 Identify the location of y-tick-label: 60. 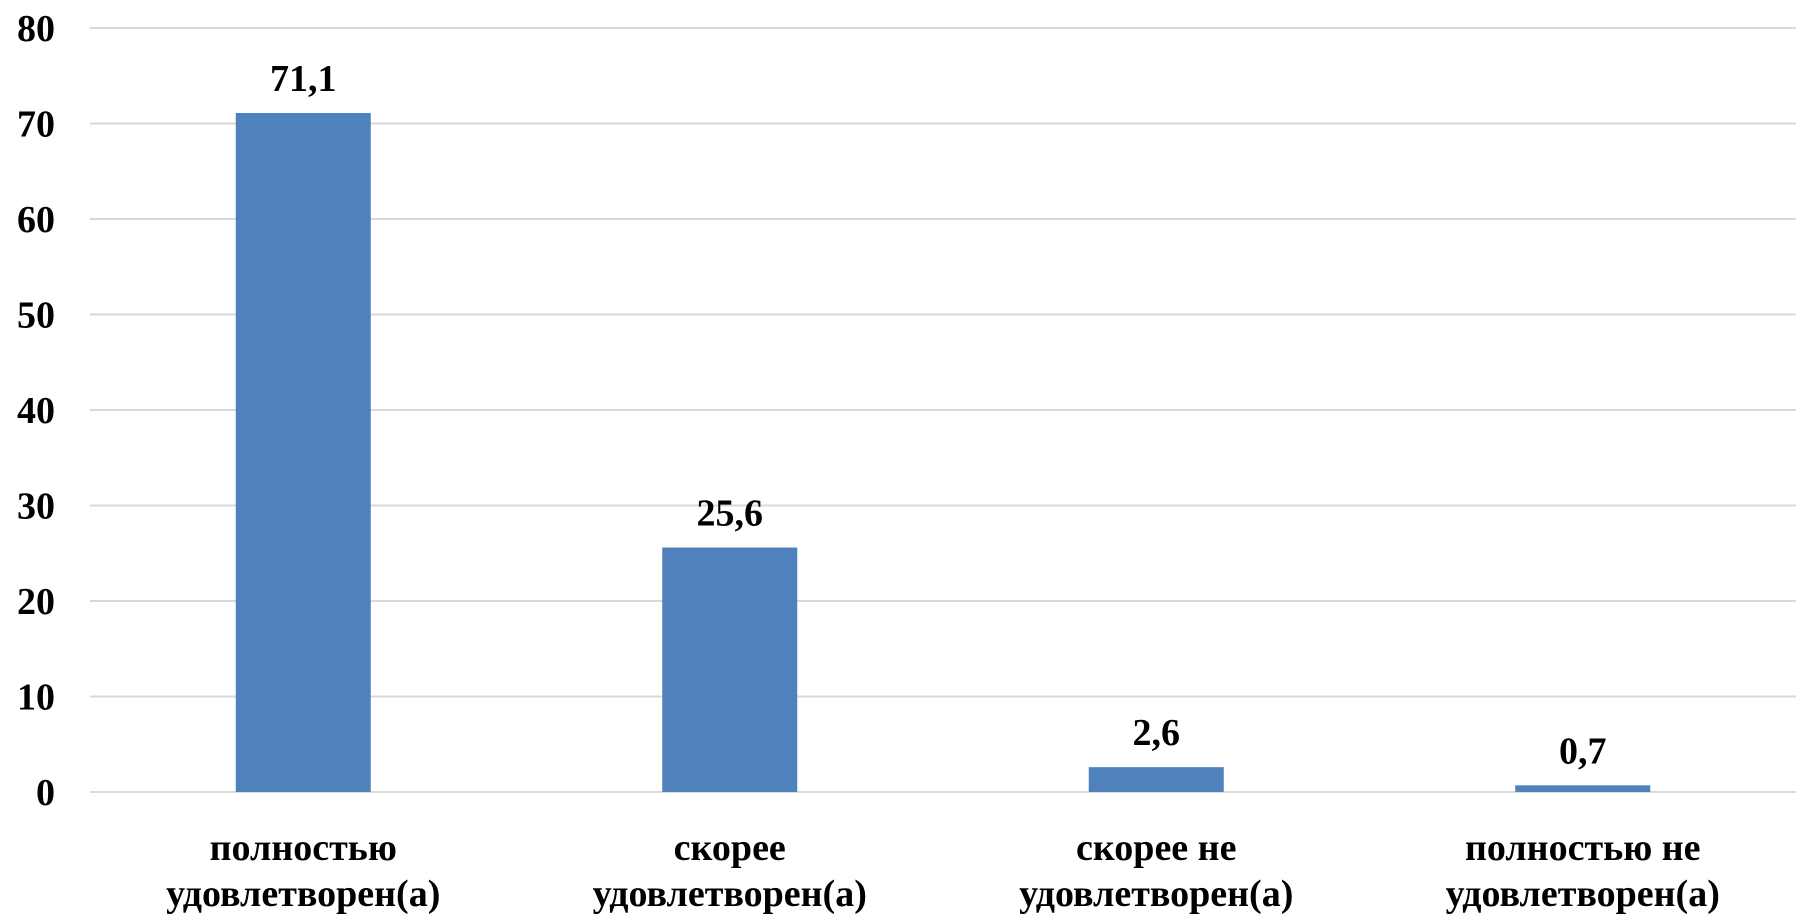
(36, 220).